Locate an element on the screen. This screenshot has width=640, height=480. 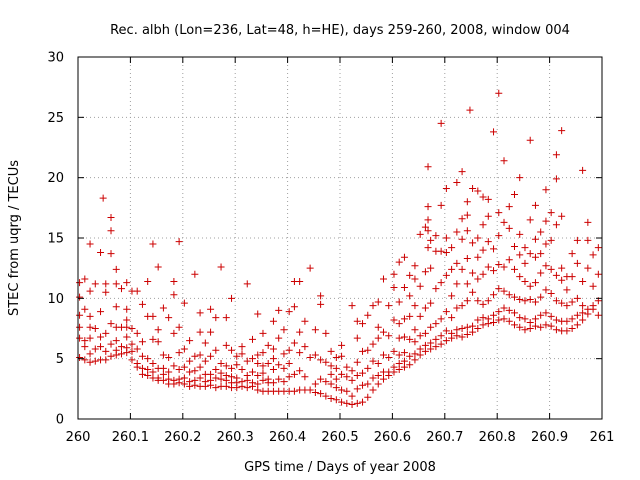
x-axis-label: GPS time / Days of year 2008 is located at coordinates (340, 467).